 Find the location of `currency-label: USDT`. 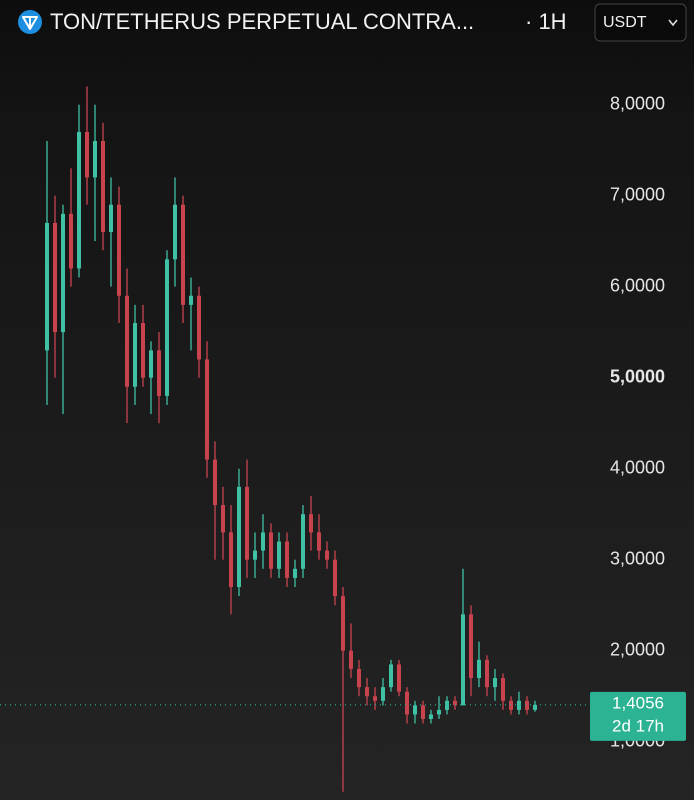

currency-label: USDT is located at coordinates (625, 22).